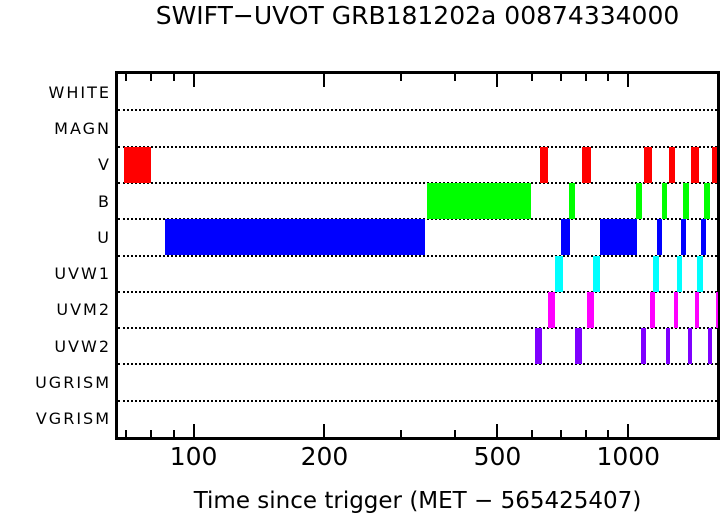  What do you see at coordinates (104, 201) in the screenshot?
I see `y-axis-label-b: B` at bounding box center [104, 201].